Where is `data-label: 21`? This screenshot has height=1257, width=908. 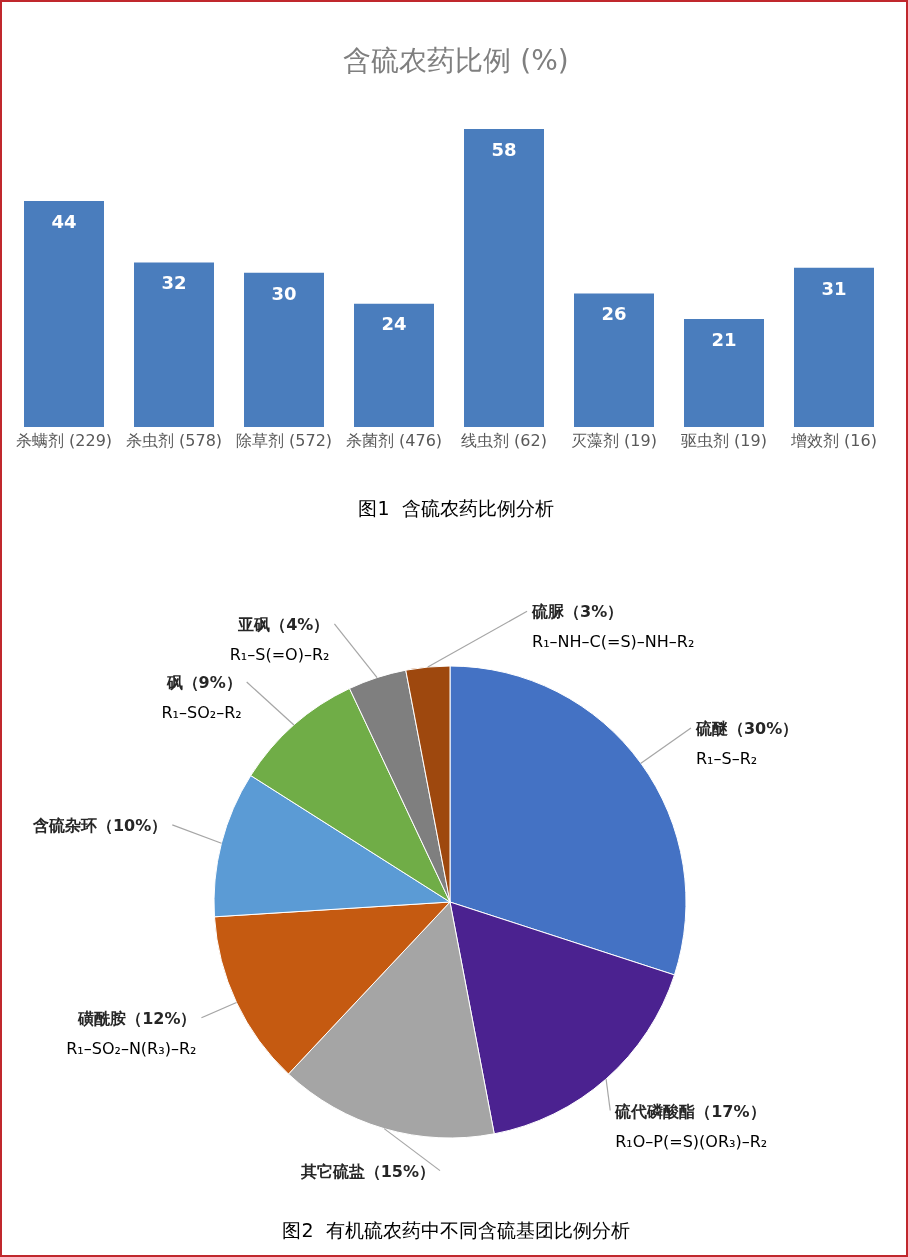 data-label: 21 is located at coordinates (724, 339).